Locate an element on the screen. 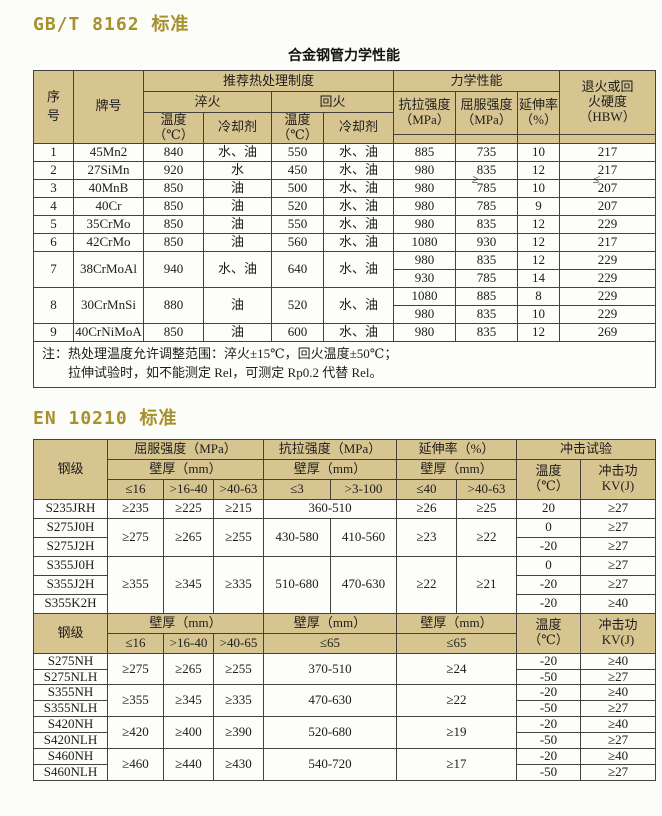 This screenshot has width=662, height=816. gb-cell-no: 5 is located at coordinates (53, 224).